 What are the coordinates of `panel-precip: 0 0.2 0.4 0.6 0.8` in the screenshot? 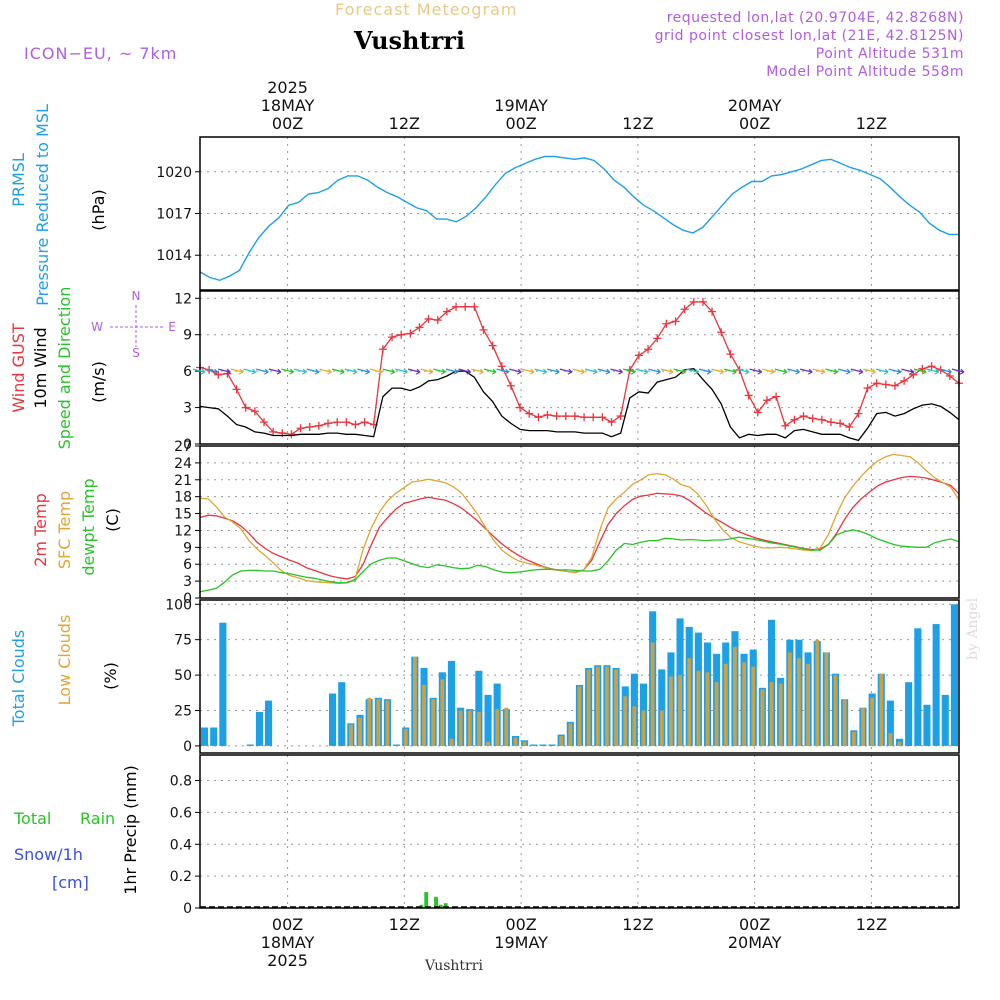 It's located at (565, 835).